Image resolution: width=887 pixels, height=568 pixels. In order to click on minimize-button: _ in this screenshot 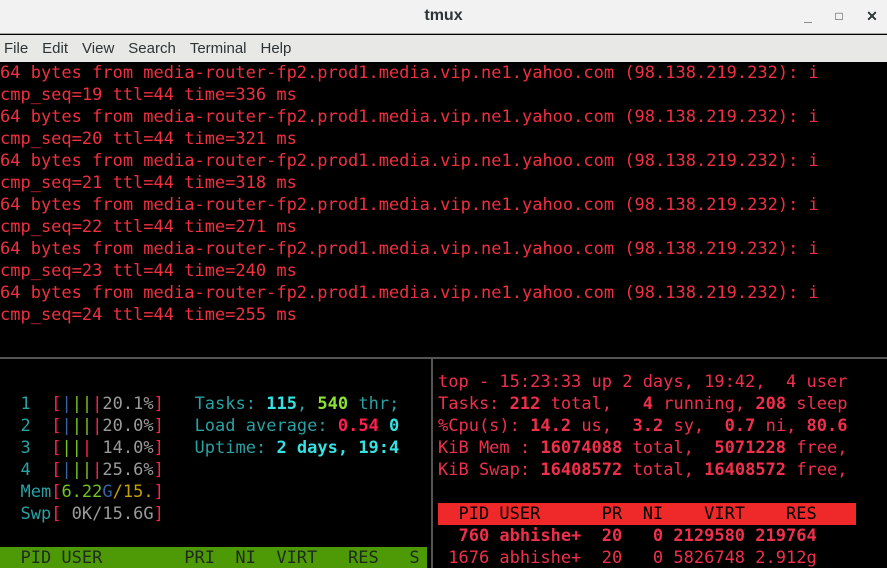, I will do `click(808, 16)`.